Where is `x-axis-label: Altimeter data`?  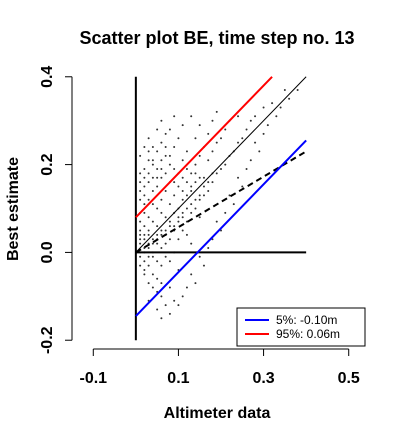
x-axis-label: Altimeter data is located at coordinates (217, 413).